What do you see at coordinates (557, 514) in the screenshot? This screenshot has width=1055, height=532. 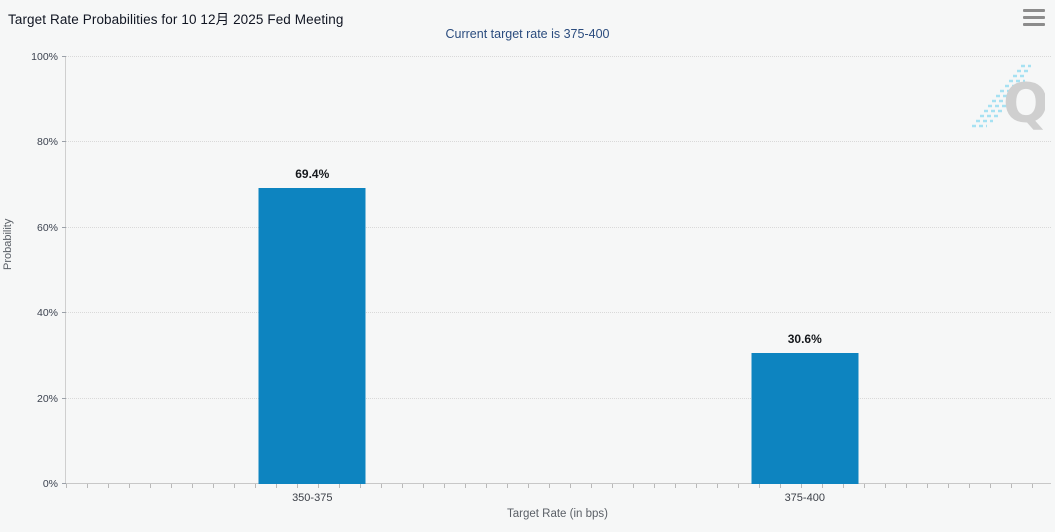 I see `x-axis-title: Target Rate (in bps)` at bounding box center [557, 514].